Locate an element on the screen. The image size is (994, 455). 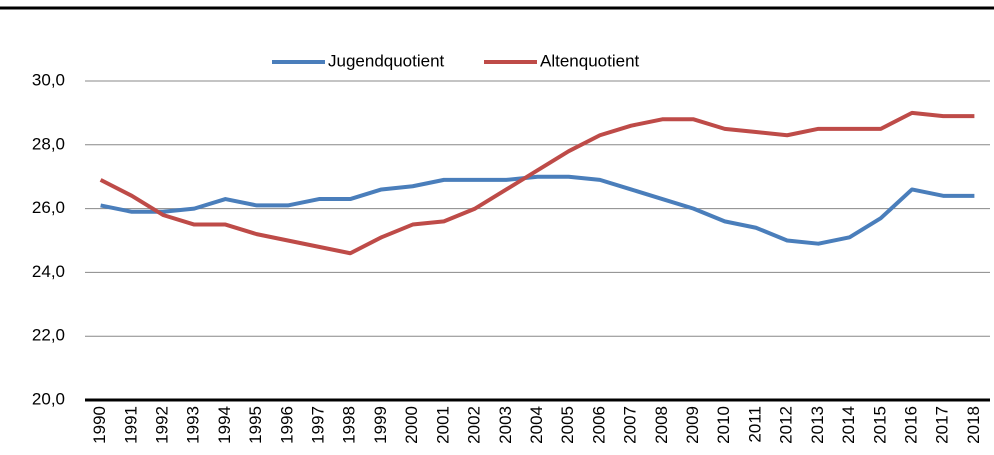
x-tick-label: 2015 is located at coordinates (879, 425).